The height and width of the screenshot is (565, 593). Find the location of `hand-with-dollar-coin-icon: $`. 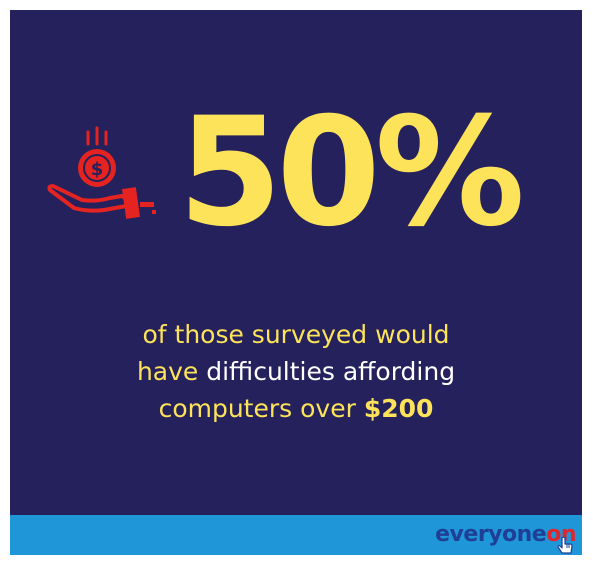

hand-with-dollar-coin-icon: $ is located at coordinates (101, 172).